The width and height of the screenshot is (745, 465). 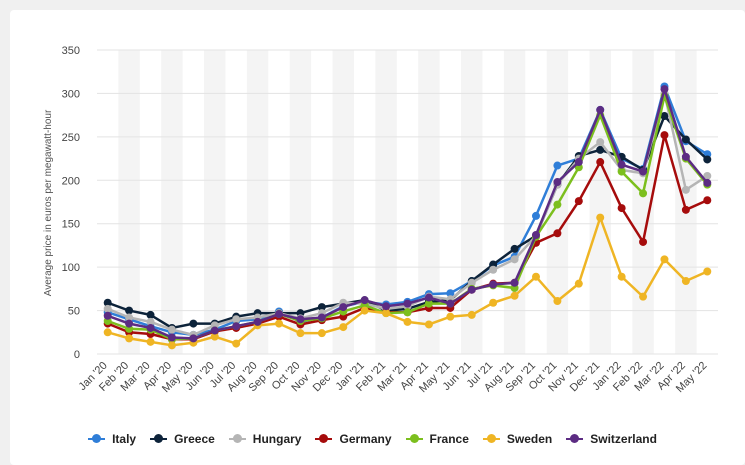 I want to click on legend-item-france: France, so click(x=437, y=439).